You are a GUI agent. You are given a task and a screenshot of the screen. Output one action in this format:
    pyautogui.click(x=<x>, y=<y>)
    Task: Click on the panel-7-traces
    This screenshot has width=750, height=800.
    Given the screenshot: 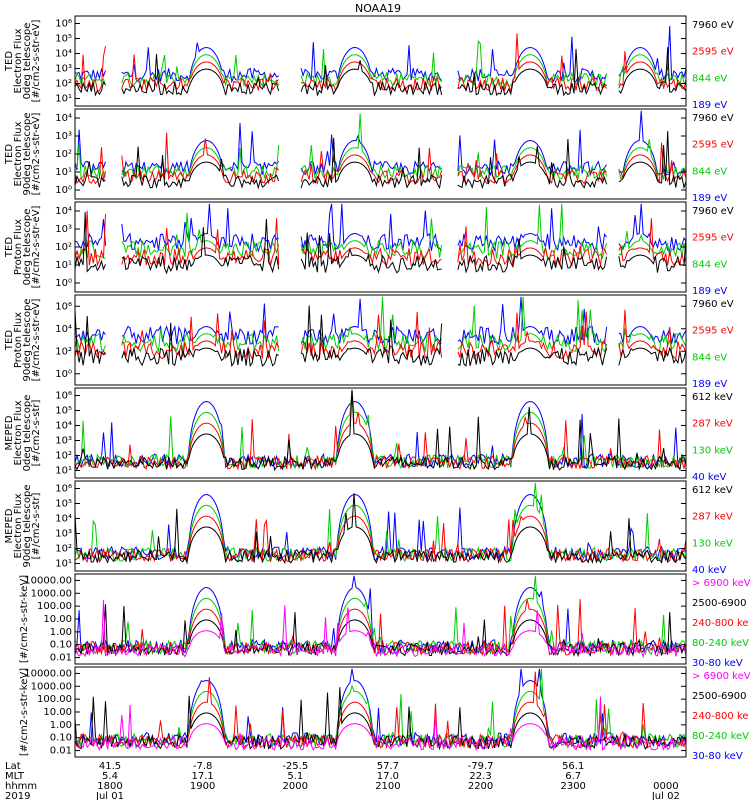 What is the action you would take?
    pyautogui.click(x=380, y=617)
    